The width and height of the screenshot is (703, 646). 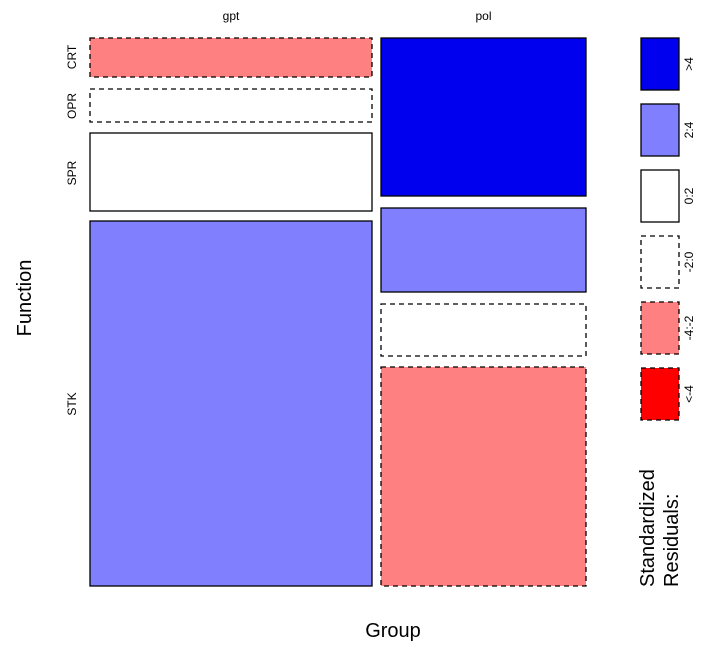 I want to click on row-label-opr: OPR, so click(x=72, y=106).